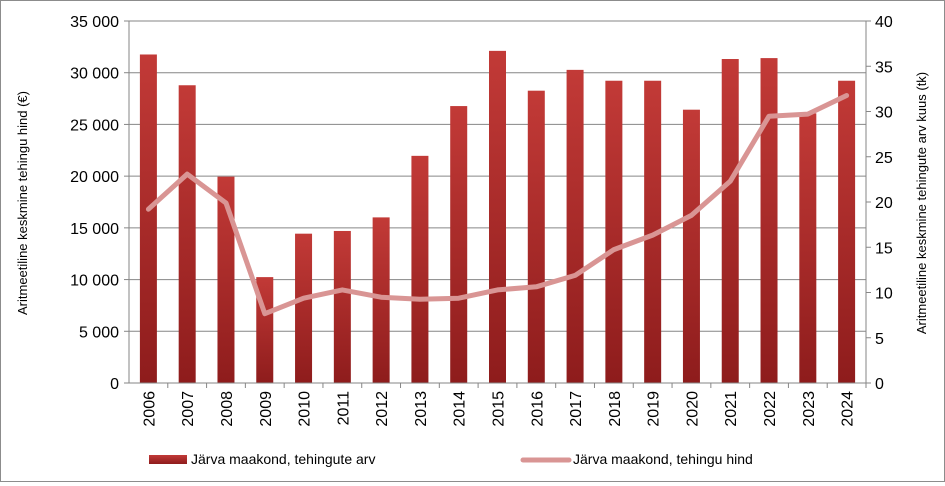 The height and width of the screenshot is (486, 945). What do you see at coordinates (692, 409) in the screenshot?
I see `x-tick-label: 2020` at bounding box center [692, 409].